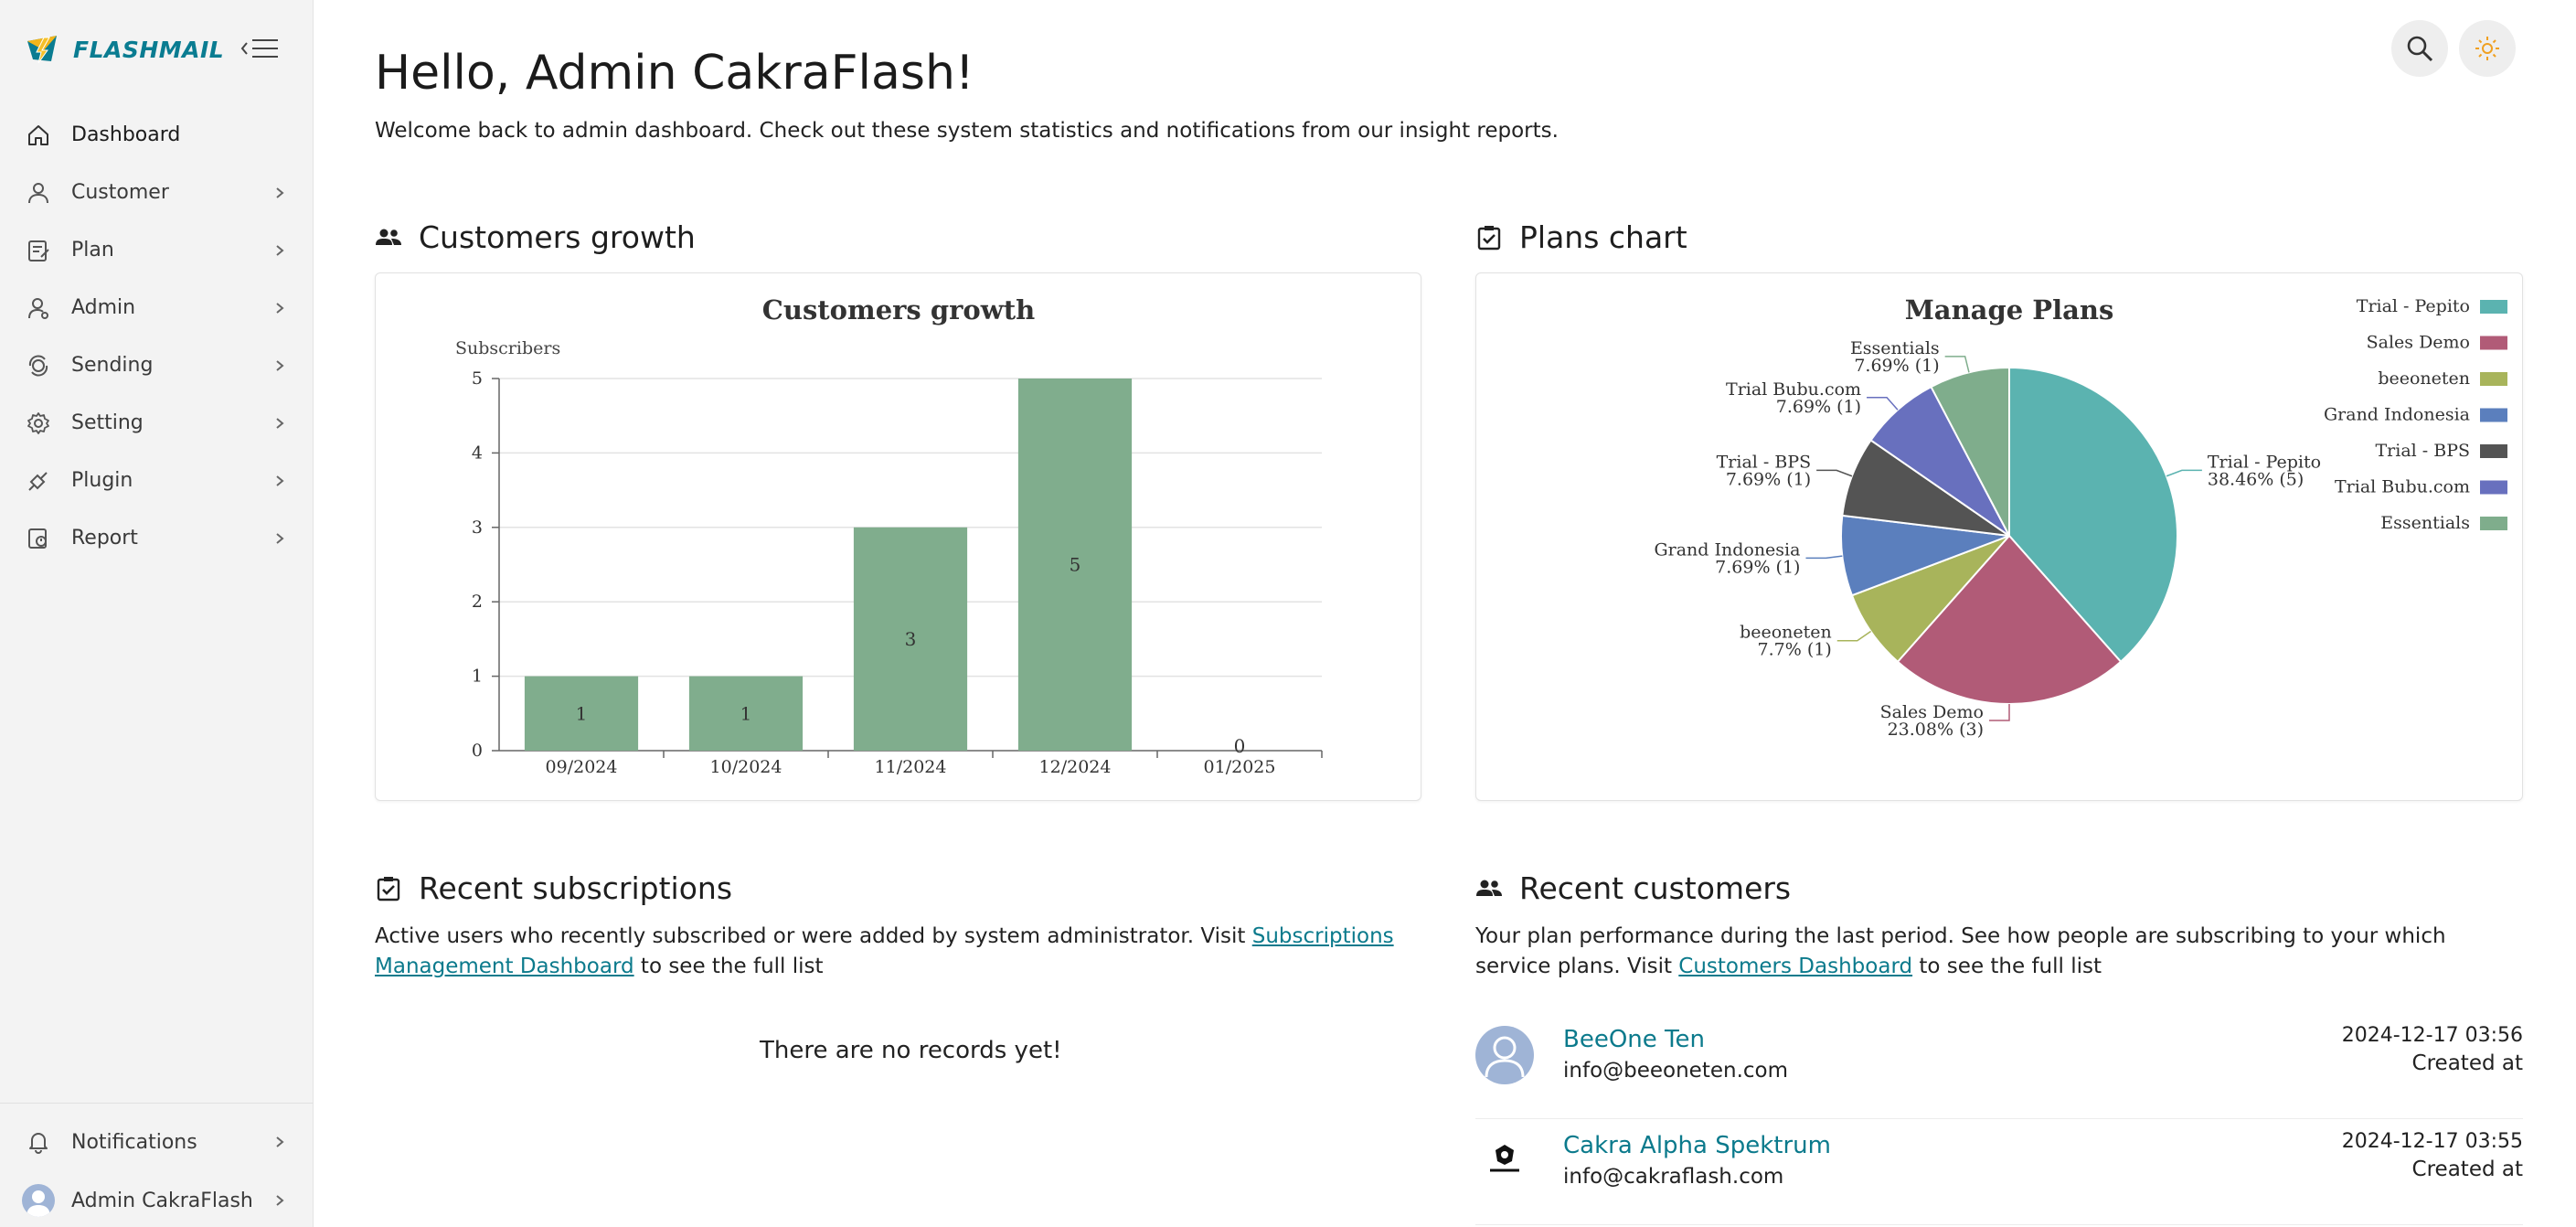 The width and height of the screenshot is (2576, 1227). What do you see at coordinates (260, 48) in the screenshot?
I see `collapse-sidebar-icon` at bounding box center [260, 48].